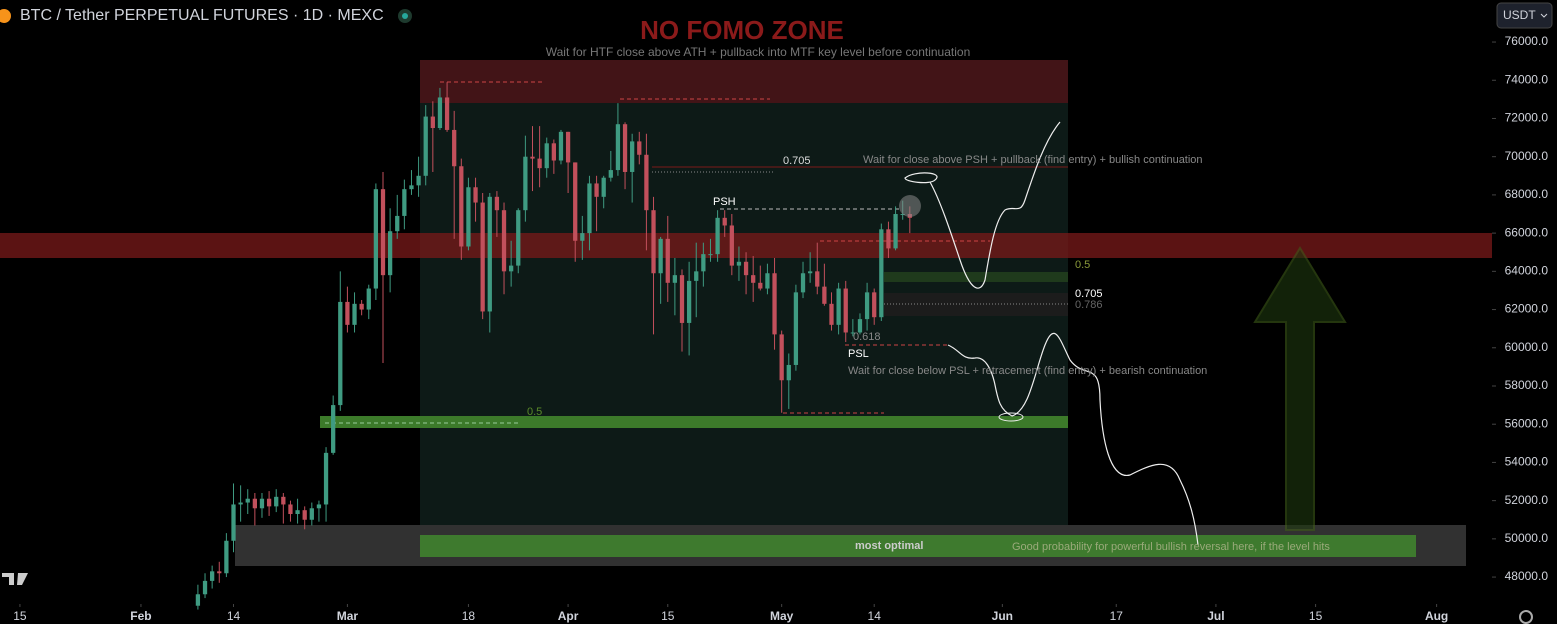 Image resolution: width=1557 pixels, height=624 pixels. Describe the element at coordinates (469, 616) in the screenshot. I see `x-tick-label: 18` at that location.